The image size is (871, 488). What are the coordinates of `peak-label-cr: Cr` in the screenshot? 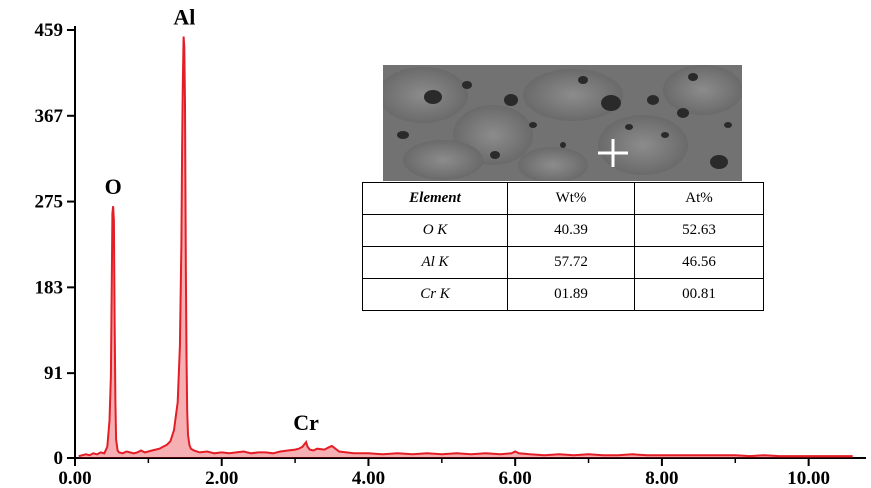 It's located at (306, 422).